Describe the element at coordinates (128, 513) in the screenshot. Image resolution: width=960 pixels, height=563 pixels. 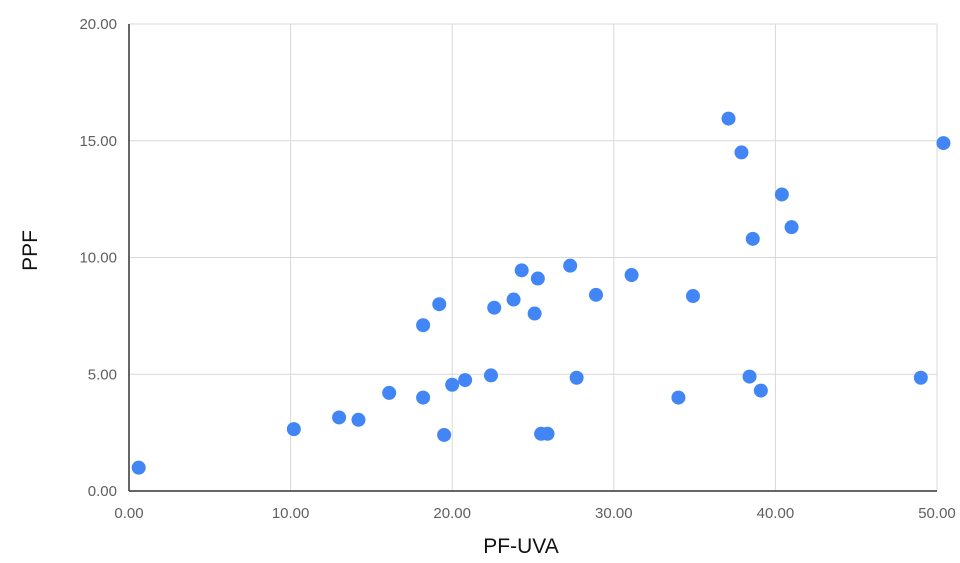
I see `x-tick-label: 0.00` at that location.